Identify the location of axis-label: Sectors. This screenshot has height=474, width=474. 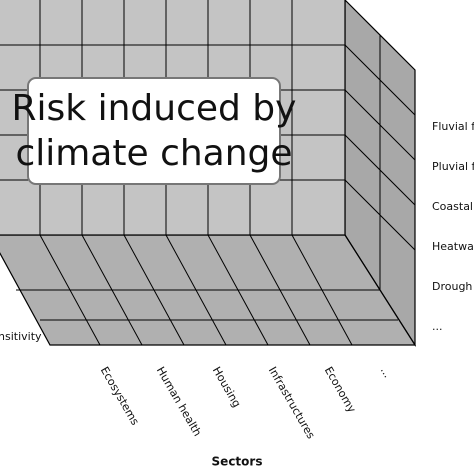
(237, 462).